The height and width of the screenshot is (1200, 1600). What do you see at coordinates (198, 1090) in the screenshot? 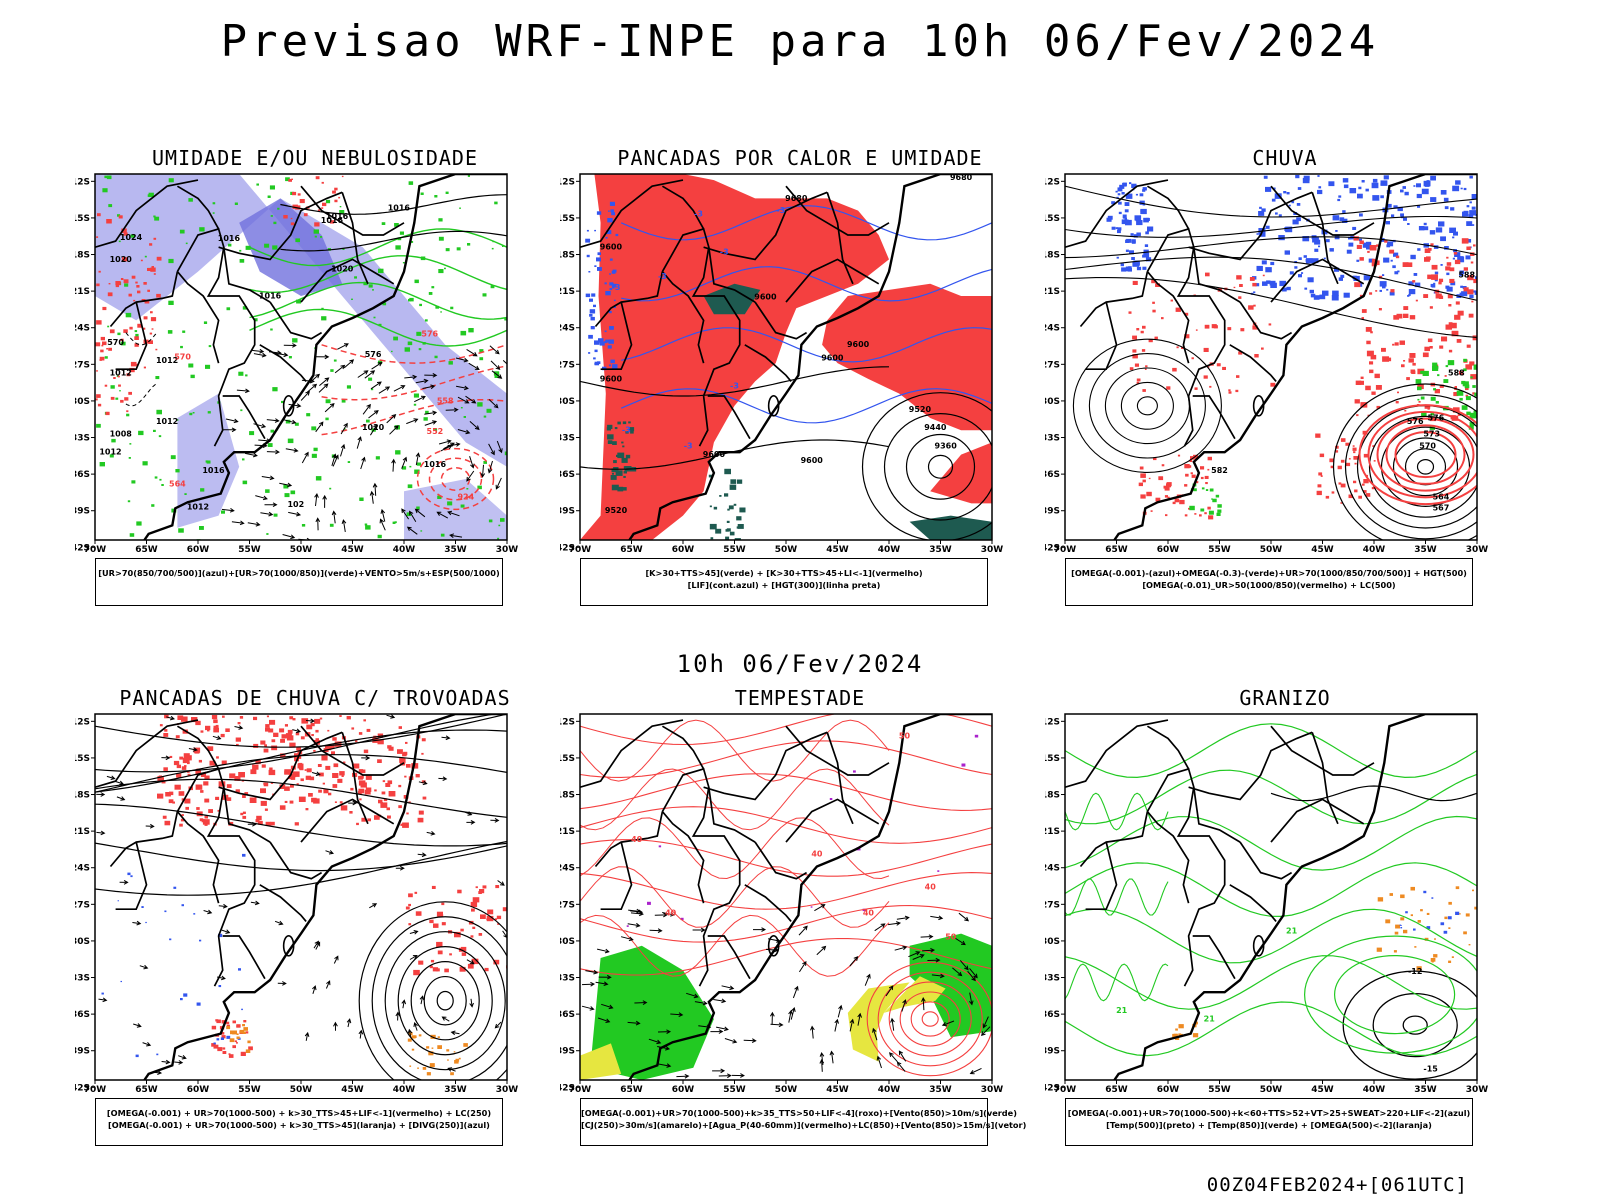
I see `x-tick-label: 60W` at bounding box center [198, 1090].